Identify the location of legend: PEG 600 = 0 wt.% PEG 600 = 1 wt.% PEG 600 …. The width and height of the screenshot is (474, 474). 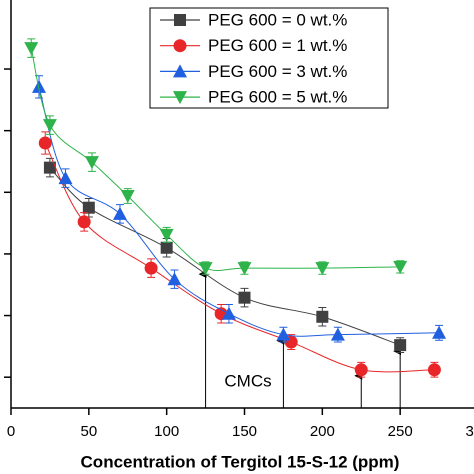
(269, 58).